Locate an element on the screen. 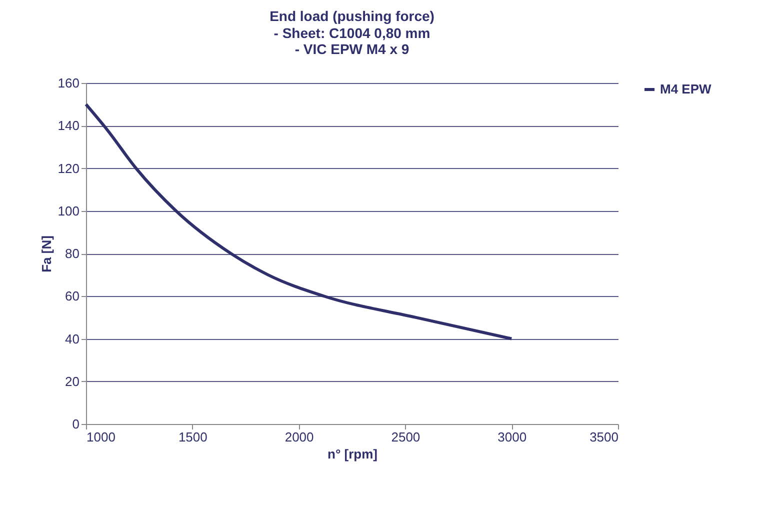  x-axis-title: n° [rpm] is located at coordinates (353, 454).